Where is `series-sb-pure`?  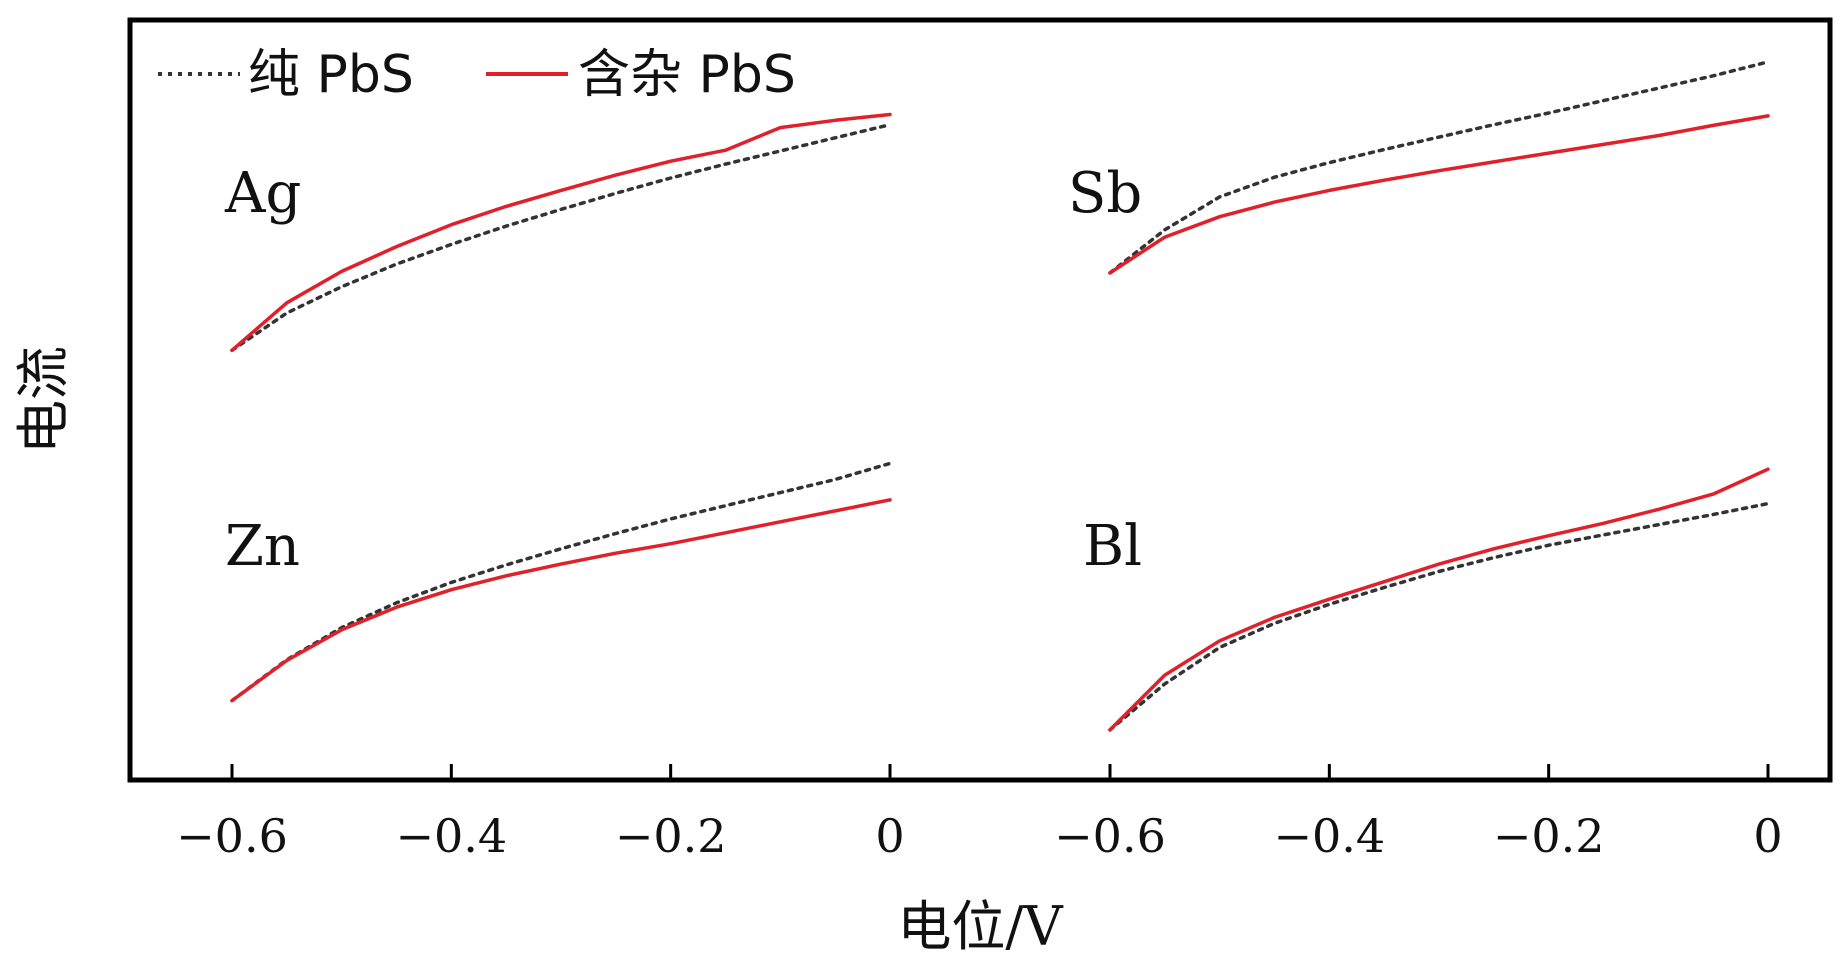 series-sb-pure is located at coordinates (1439, 167).